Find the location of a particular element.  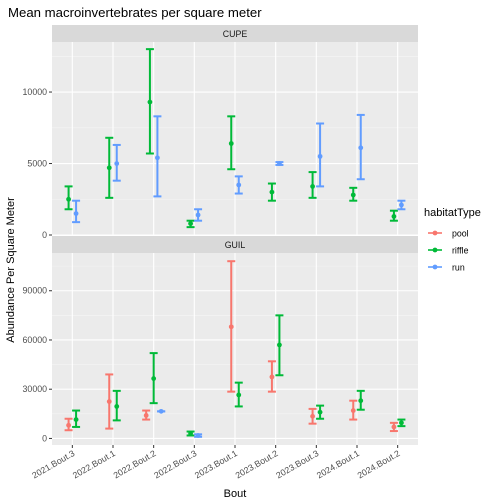

x-tick-label: 2022.Bout.2 is located at coordinates (135, 464).